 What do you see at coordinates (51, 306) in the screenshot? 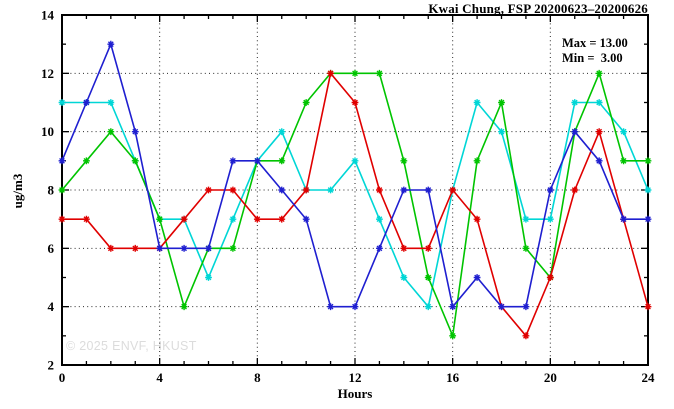
I see `y-tick-label: 4` at bounding box center [51, 306].